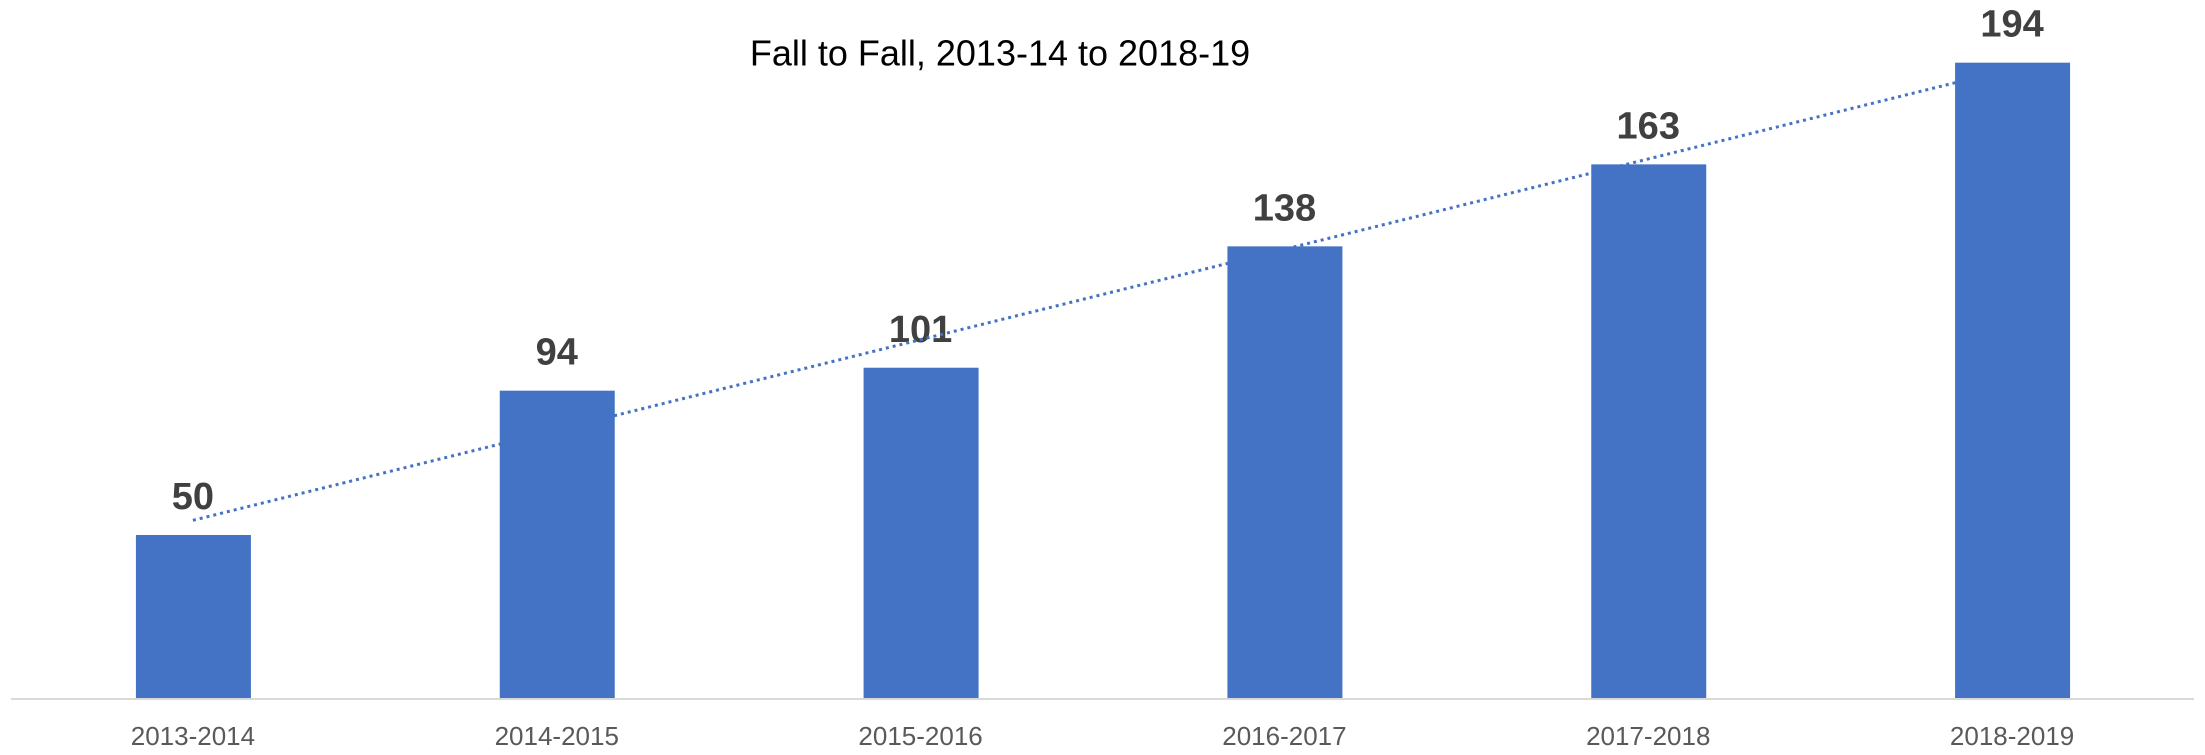  Describe the element at coordinates (1648, 126) in the screenshot. I see `data-label: 163` at that location.